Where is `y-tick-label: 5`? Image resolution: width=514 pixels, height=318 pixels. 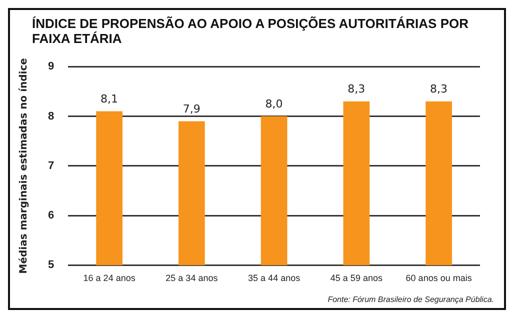
y-tick-label: 5 is located at coordinates (51, 265).